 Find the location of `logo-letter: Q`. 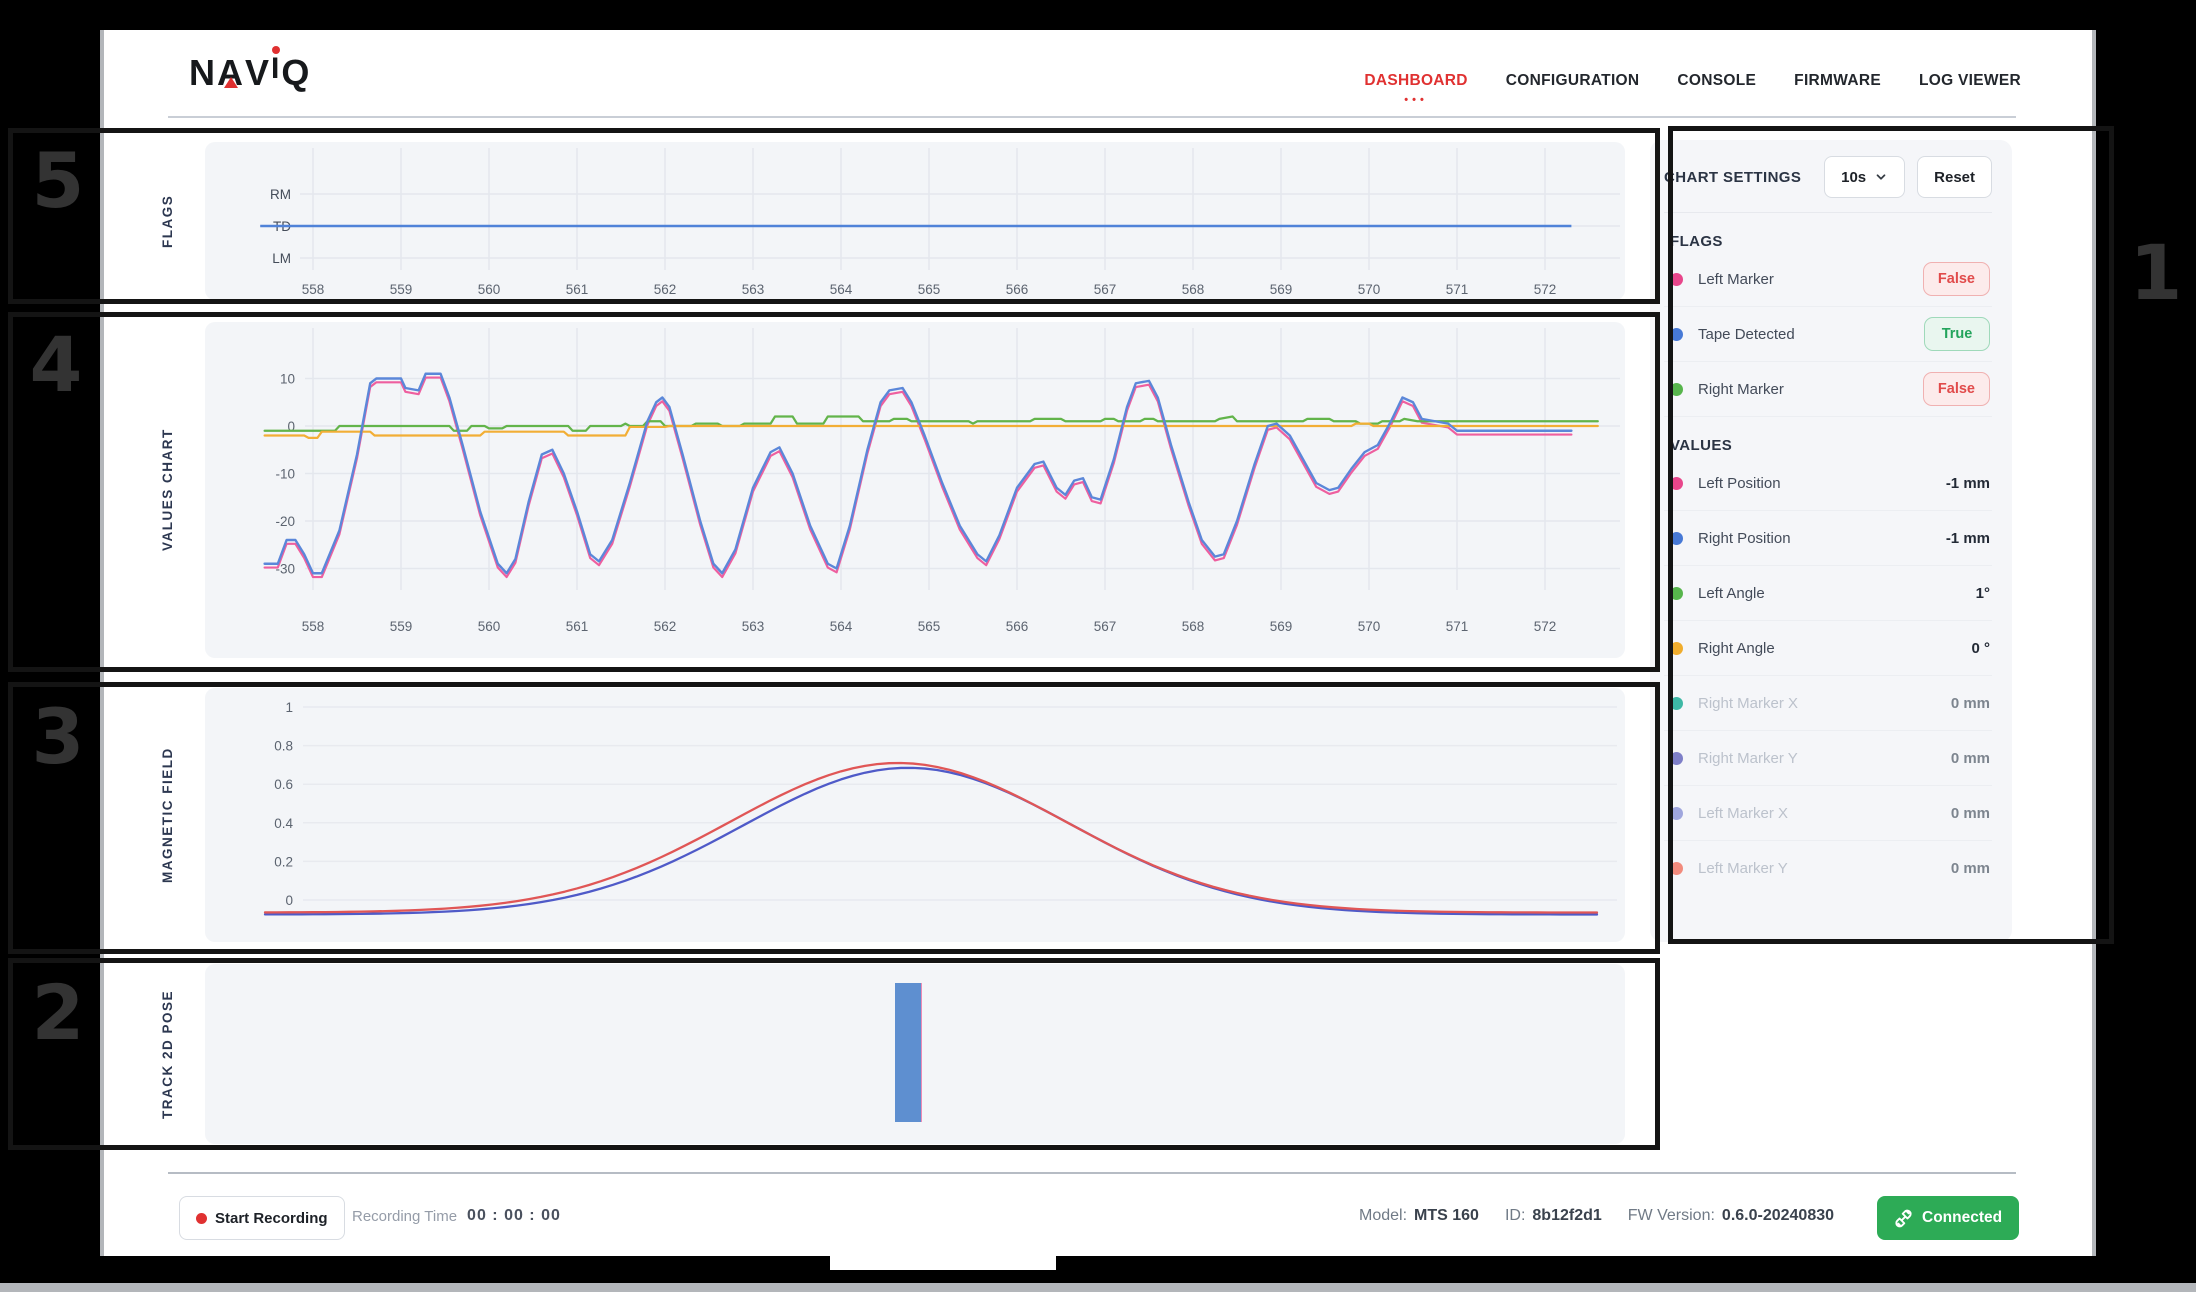

logo-letter: Q is located at coordinates (296, 72).